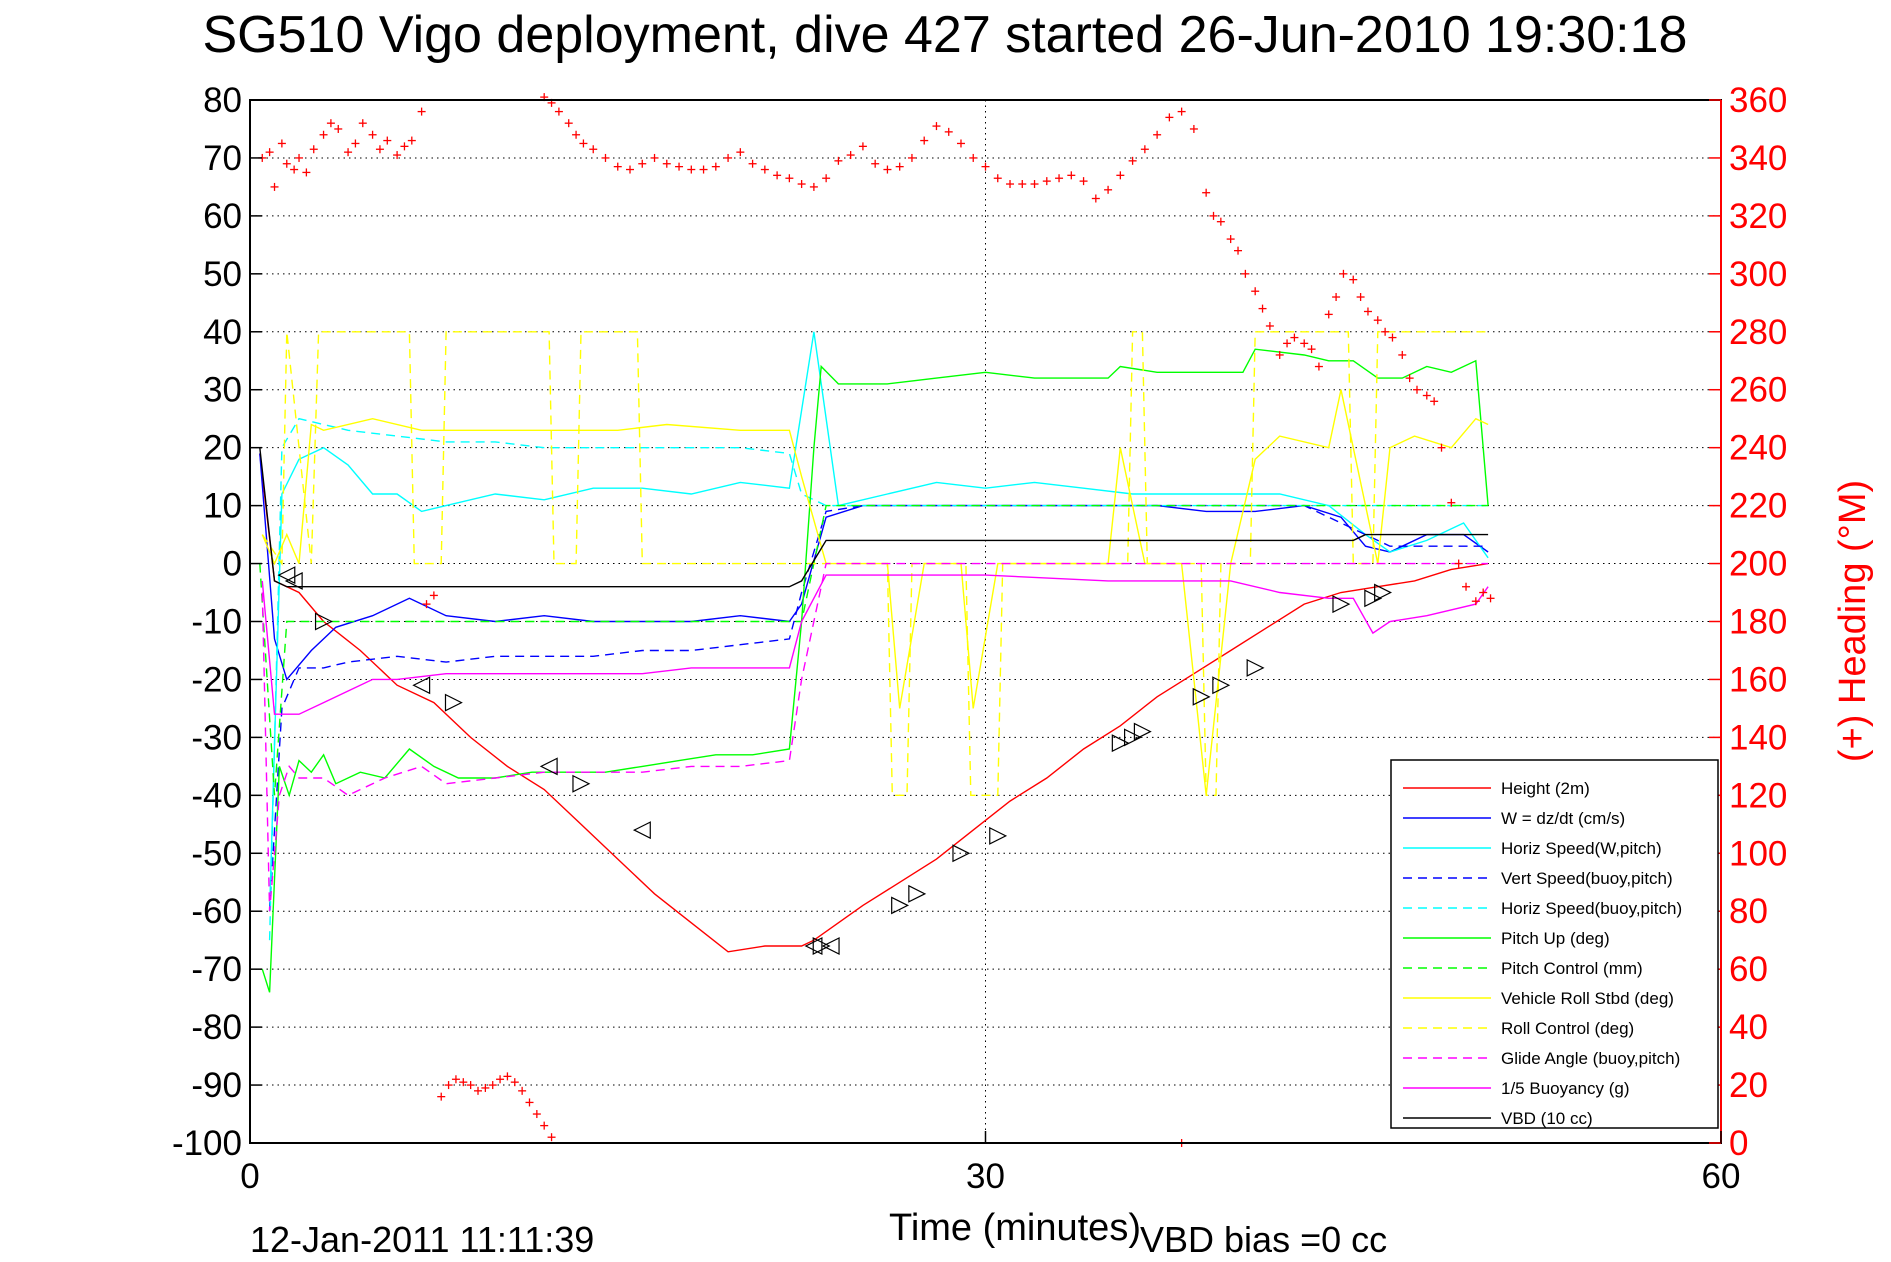 This screenshot has height=1262, width=1891. Describe the element at coordinates (1015, 1228) in the screenshot. I see `x-axis-label: Time (minutes)` at that location.